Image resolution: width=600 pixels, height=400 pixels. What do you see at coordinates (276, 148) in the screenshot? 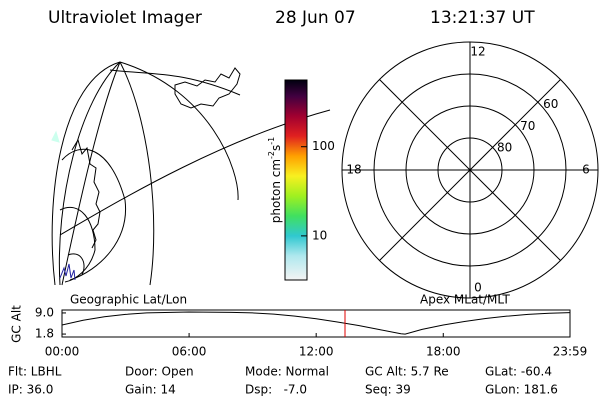
I see `unit-part: s` at bounding box center [276, 148].